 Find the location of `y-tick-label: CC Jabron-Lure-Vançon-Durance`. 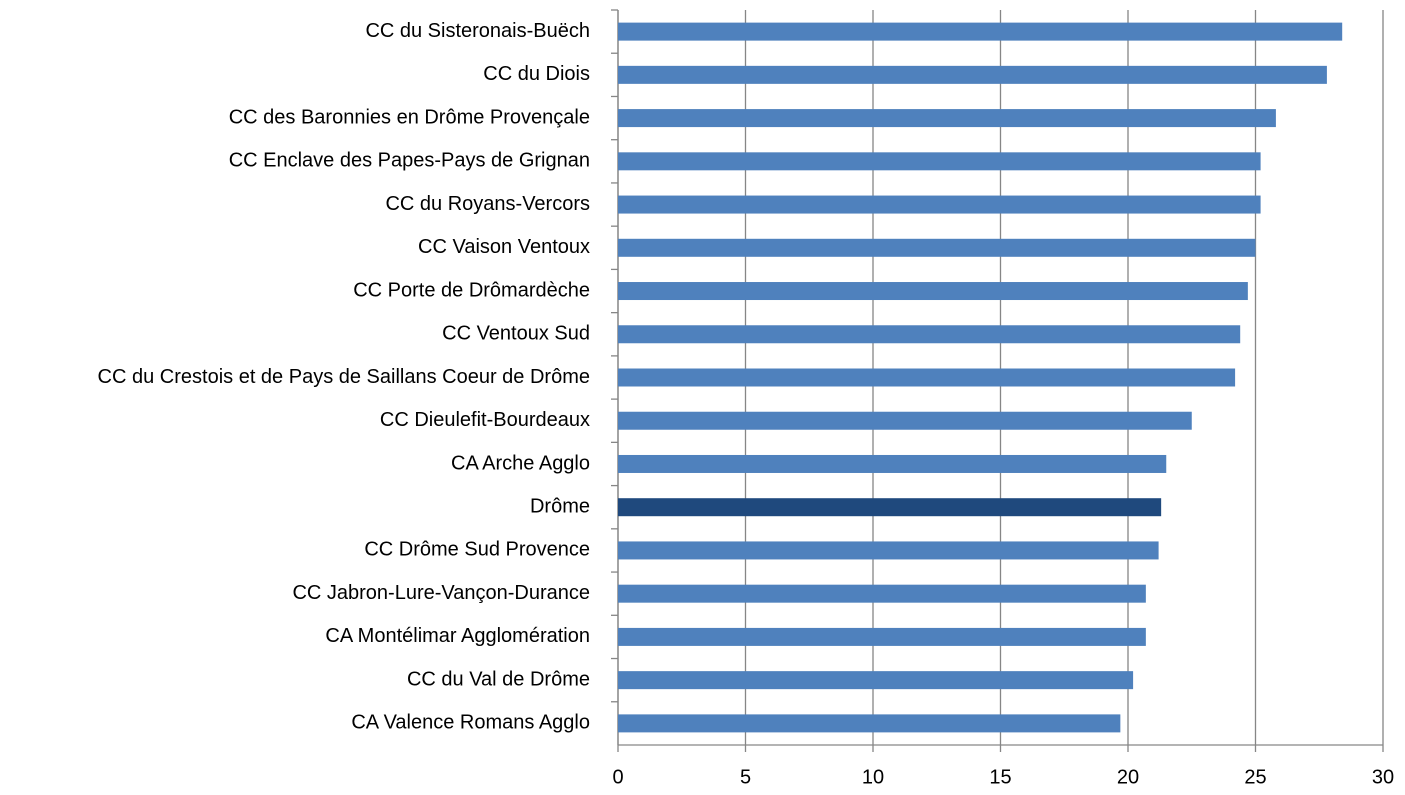

y-tick-label: CC Jabron-Lure-Vançon-Durance is located at coordinates (441, 593).